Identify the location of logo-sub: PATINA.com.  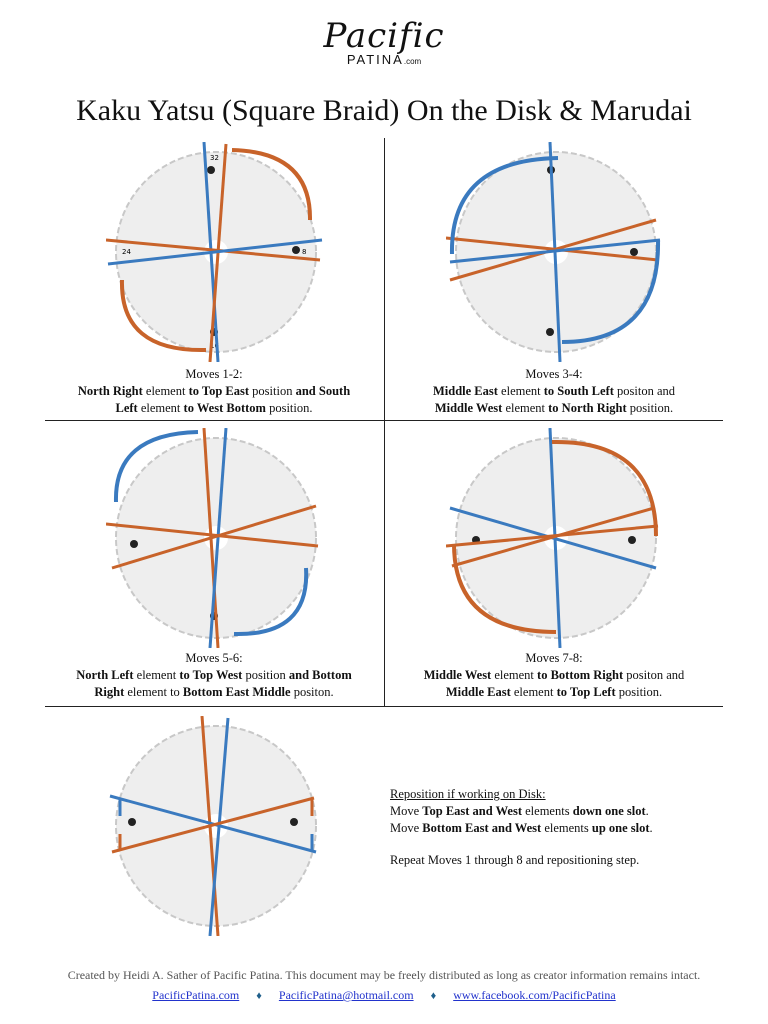
(384, 59).